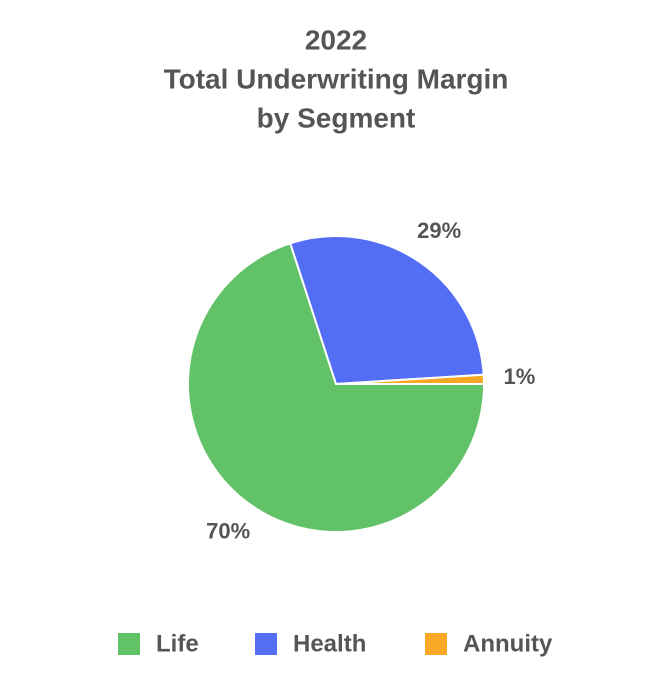  What do you see at coordinates (228, 530) in the screenshot?
I see `data-label: 70%` at bounding box center [228, 530].